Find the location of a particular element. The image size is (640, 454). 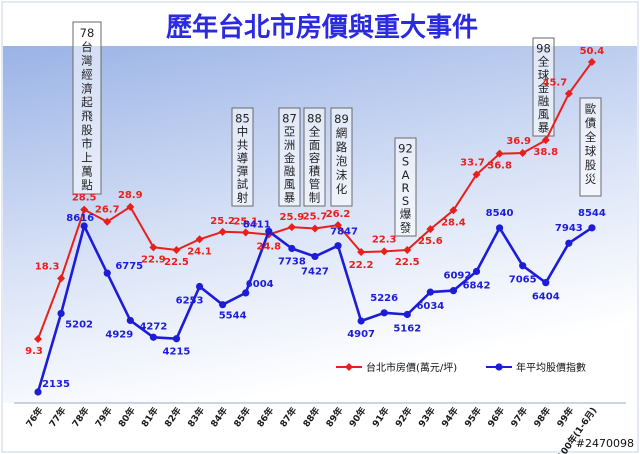

event-annotation: 85 中共導彈試射 is located at coordinates (242, 157).